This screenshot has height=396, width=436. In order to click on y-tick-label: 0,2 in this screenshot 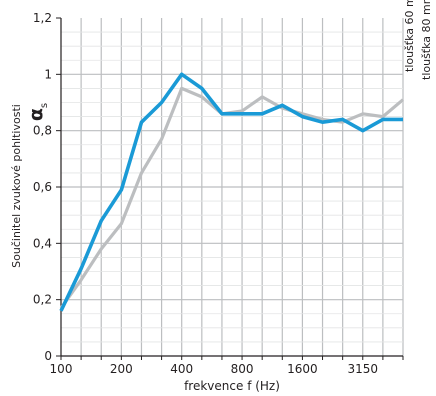, I will do `click(42, 300)`.